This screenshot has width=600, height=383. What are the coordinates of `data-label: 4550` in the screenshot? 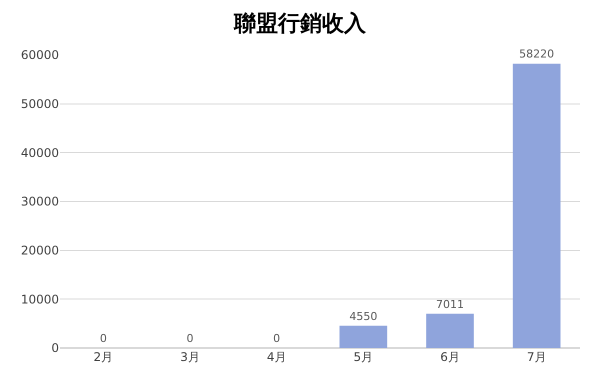 It's located at (363, 316).